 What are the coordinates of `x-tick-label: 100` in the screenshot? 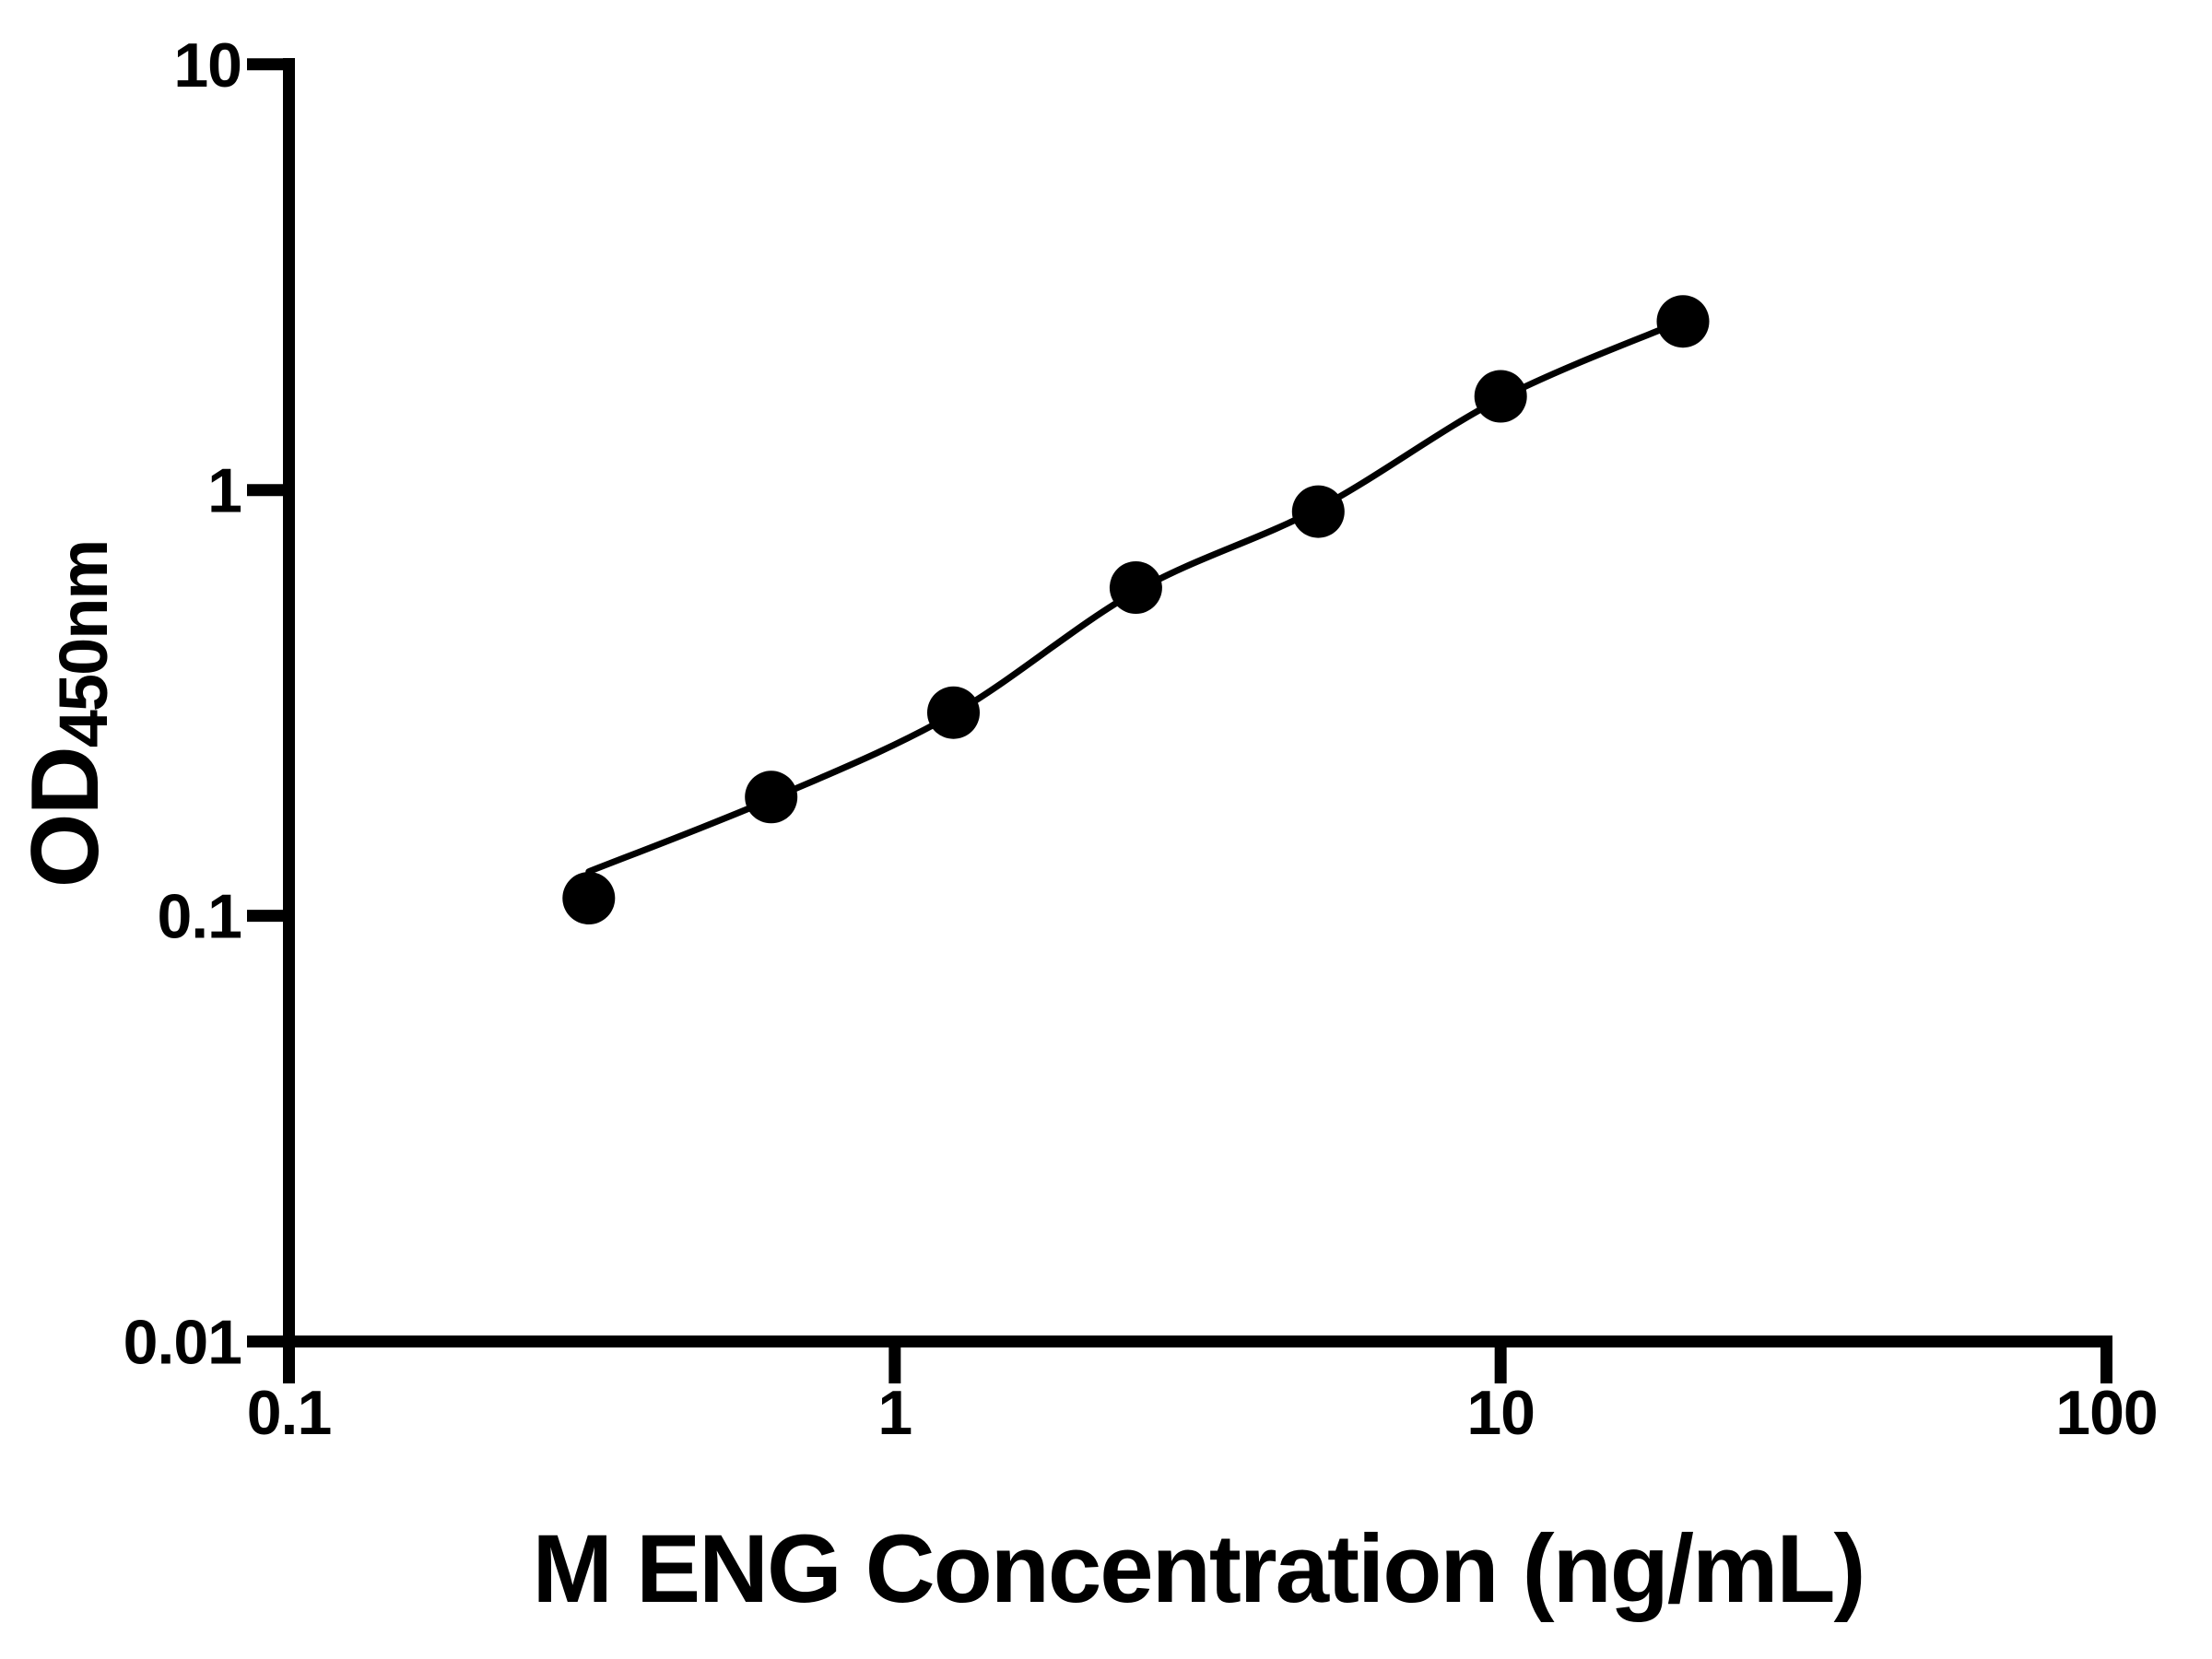 It's located at (2106, 1413).